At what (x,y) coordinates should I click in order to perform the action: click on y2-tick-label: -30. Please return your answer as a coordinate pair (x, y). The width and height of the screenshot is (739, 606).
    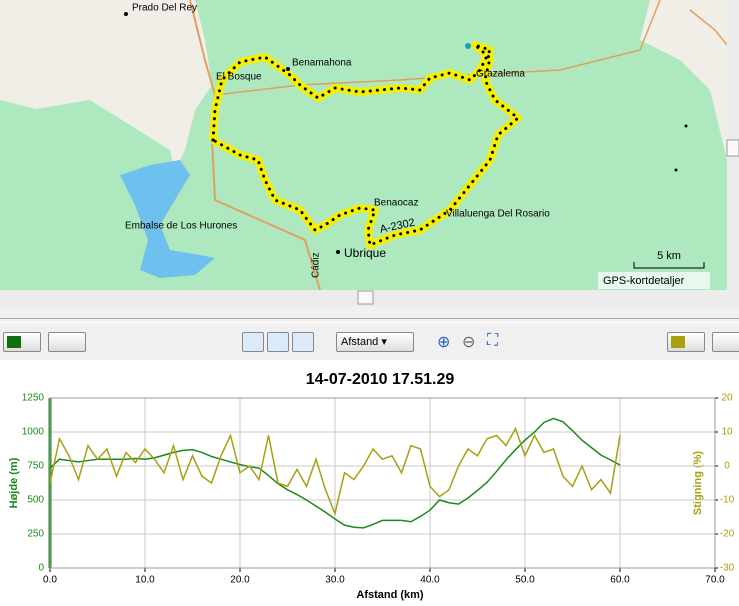
    Looking at the image, I should click on (727, 568).